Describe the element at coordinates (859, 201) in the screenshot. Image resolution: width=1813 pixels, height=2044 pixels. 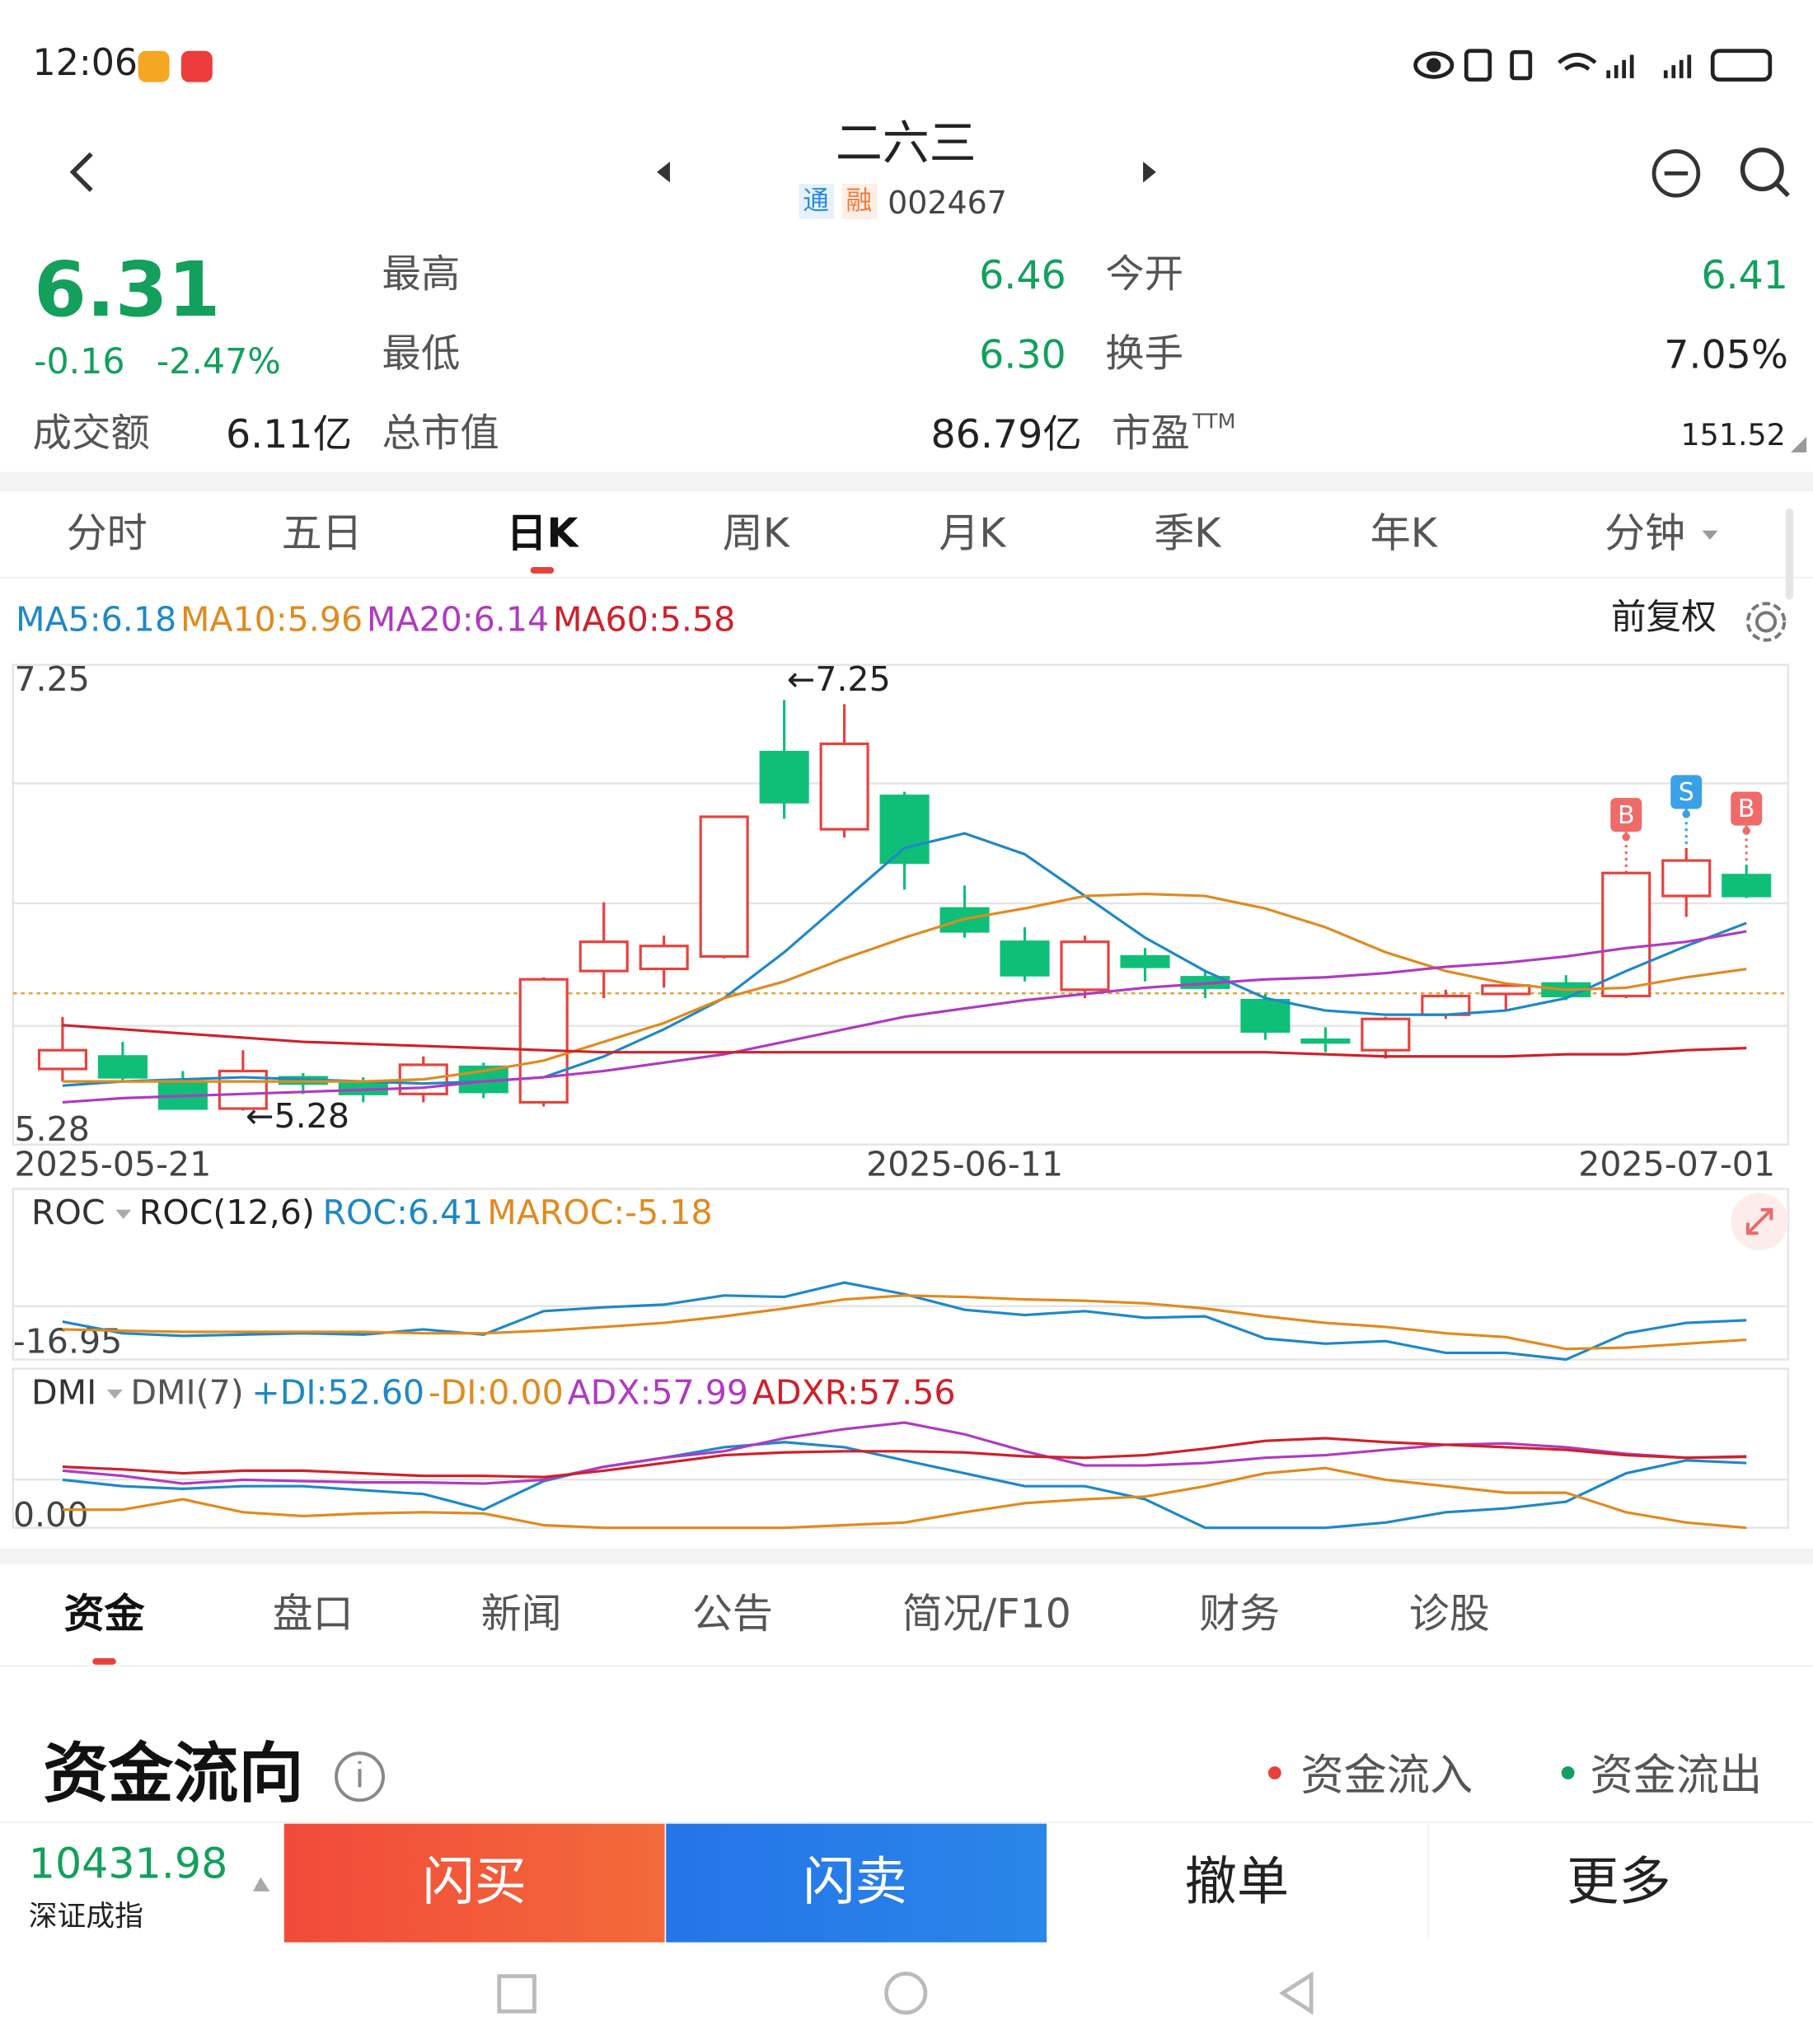
I see `tag: 融` at that location.